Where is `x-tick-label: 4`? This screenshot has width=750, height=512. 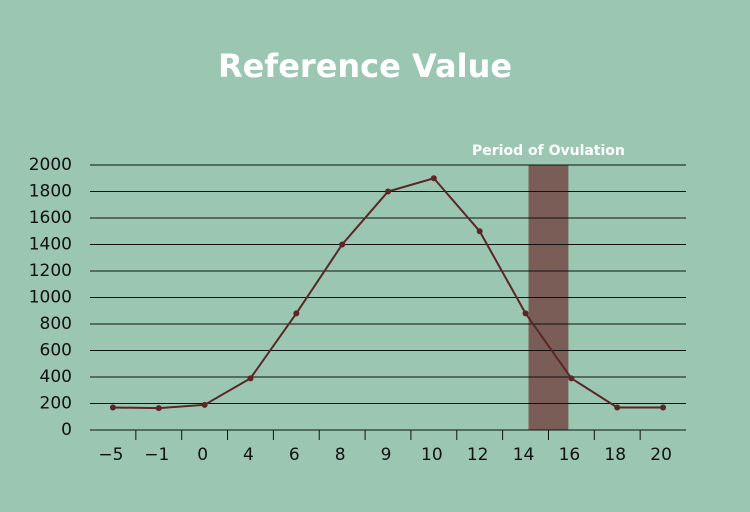
x-tick-label: 4 is located at coordinates (248, 455).